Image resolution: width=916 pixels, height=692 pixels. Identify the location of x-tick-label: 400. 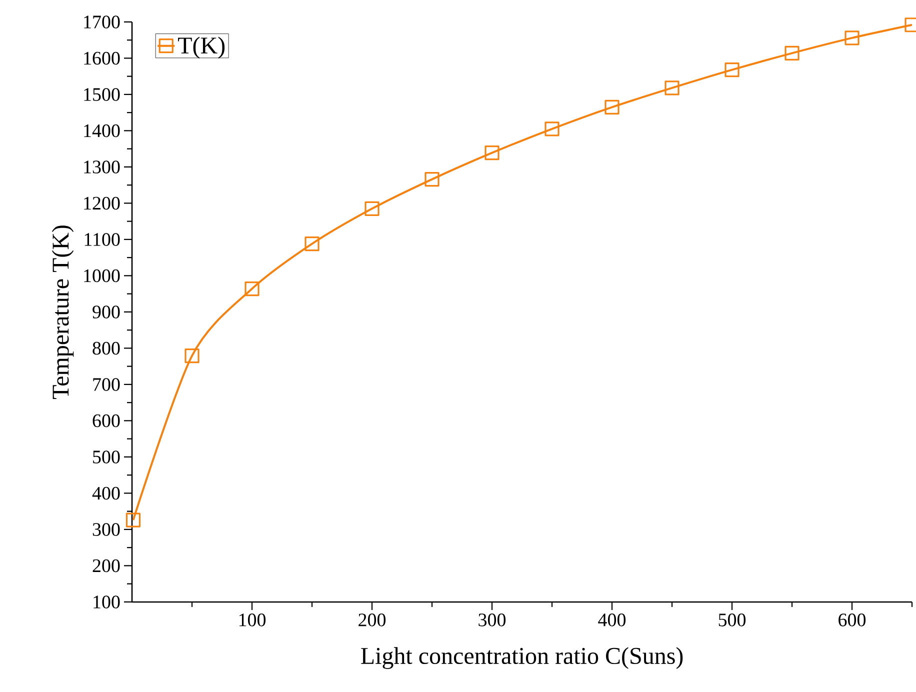
(612, 620).